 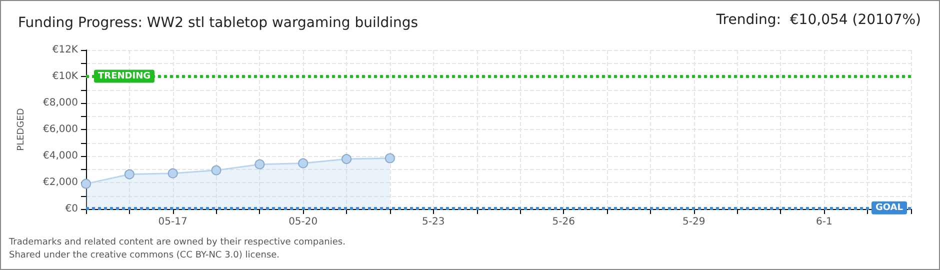 What do you see at coordinates (890, 207) in the screenshot?
I see `ref-line-label: GOAL` at bounding box center [890, 207].